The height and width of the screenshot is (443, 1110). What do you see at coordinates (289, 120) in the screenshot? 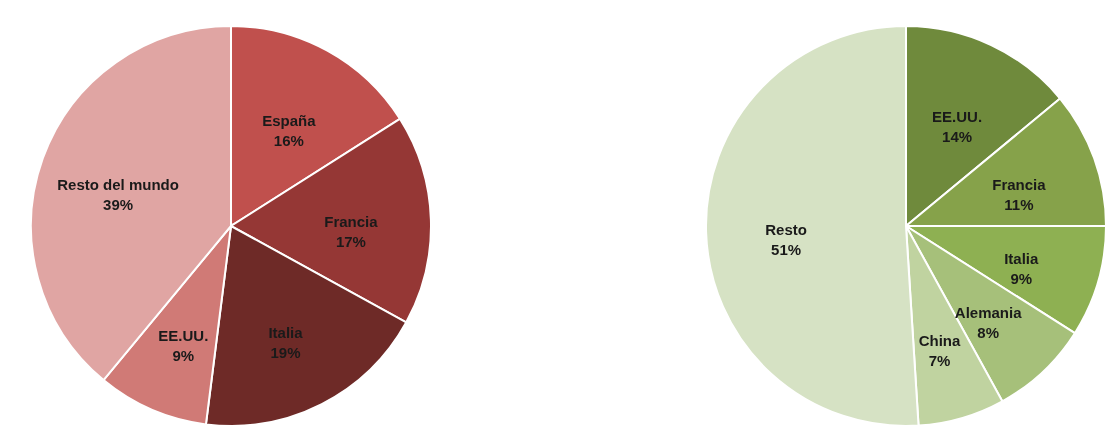
I see `slice-label: España` at bounding box center [289, 120].